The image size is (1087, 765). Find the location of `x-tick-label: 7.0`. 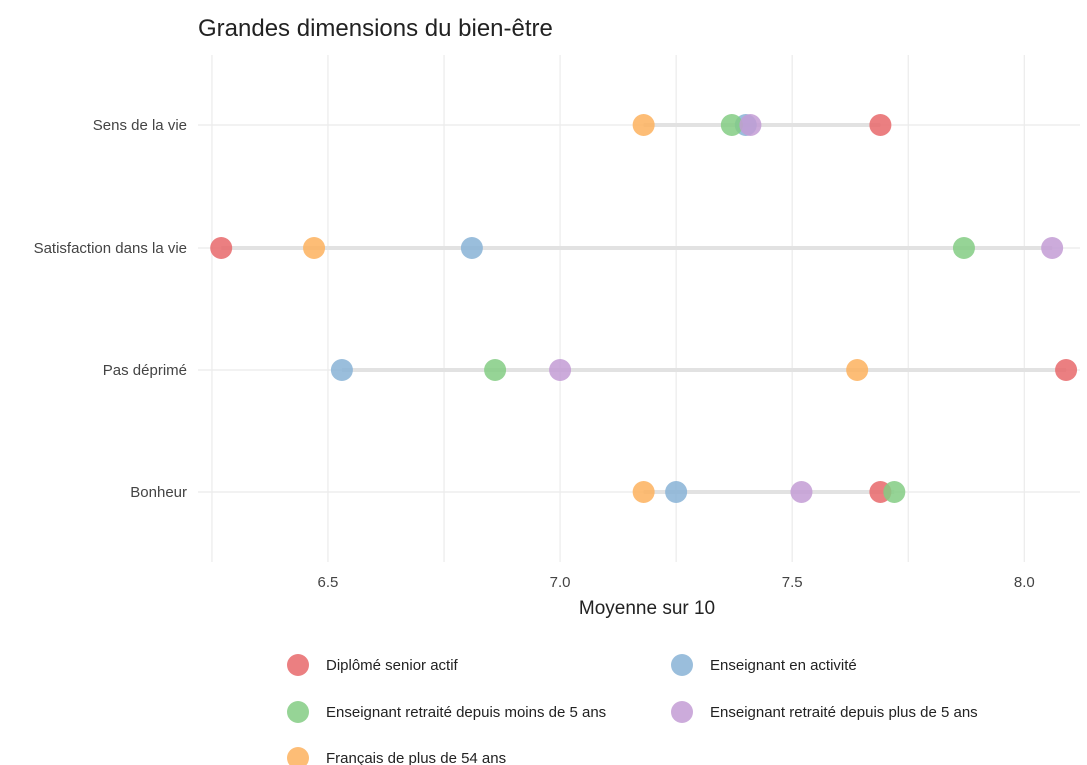

x-tick-label: 7.0 is located at coordinates (560, 582).